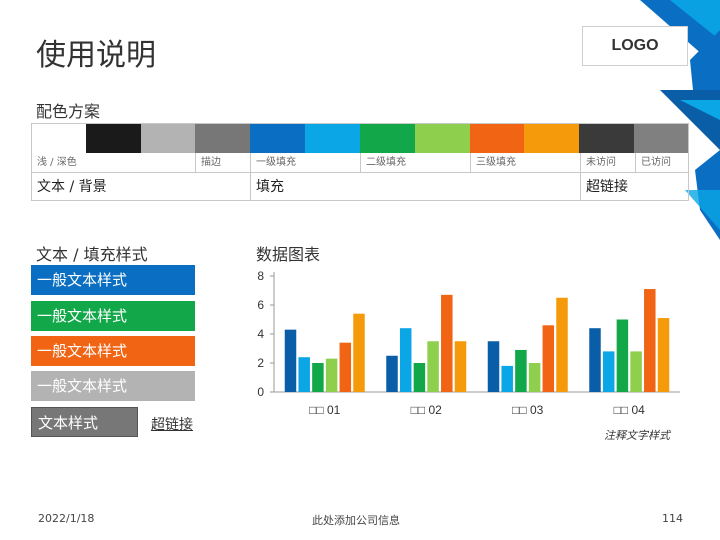  Describe the element at coordinates (113, 351) in the screenshot. I see `text-style-box-orange: 一般文本样式` at that location.